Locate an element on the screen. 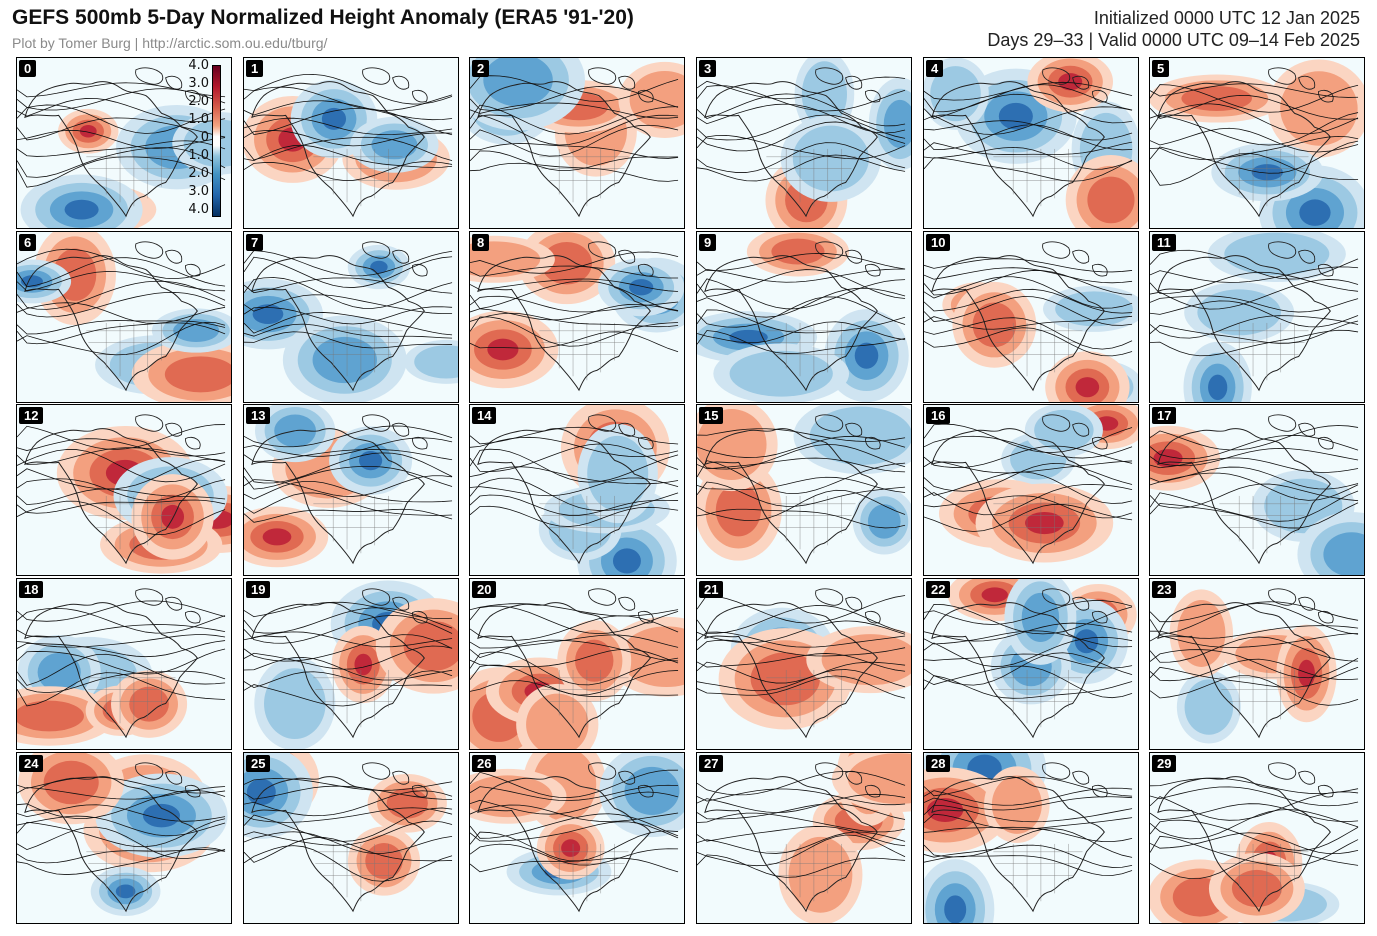 This screenshot has width=1377, height=936. ensemble-member-panel: 3 is located at coordinates (804, 143).